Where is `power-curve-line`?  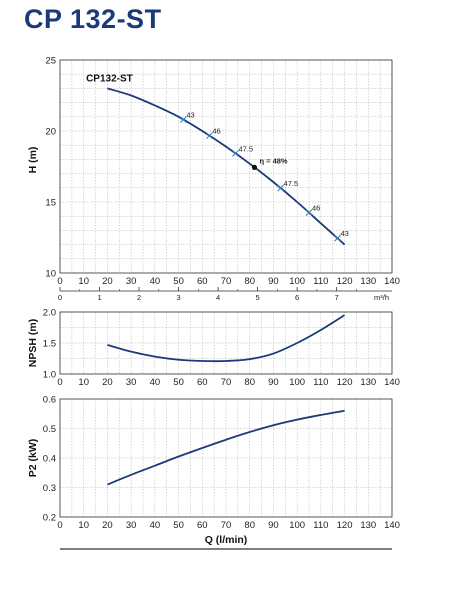 power-curve-line is located at coordinates (226, 447).